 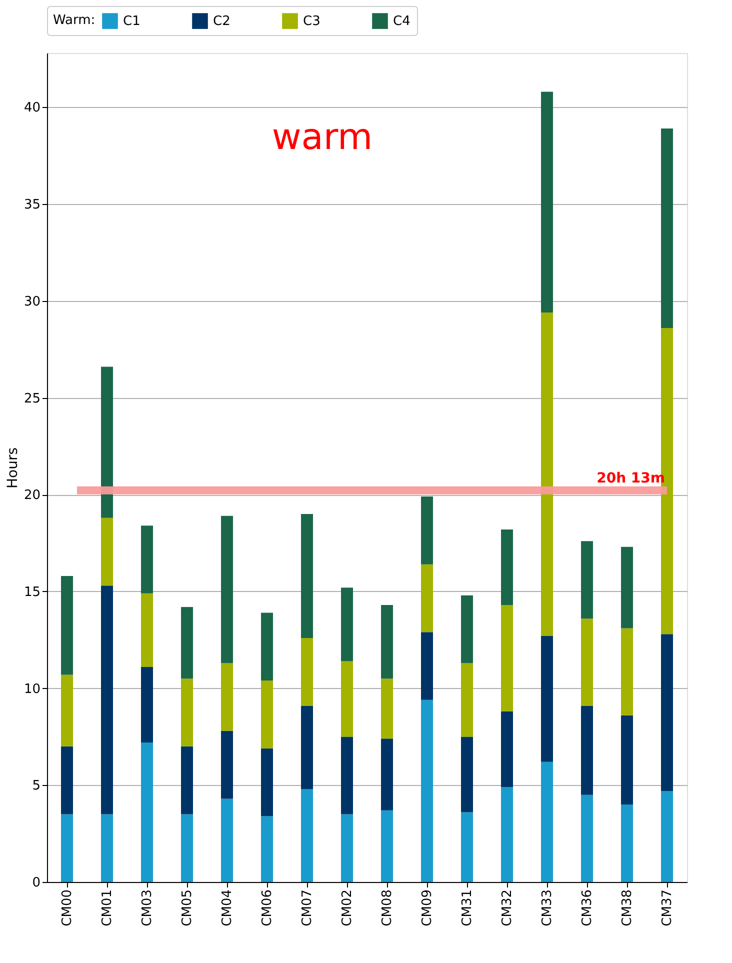 What do you see at coordinates (147, 908) in the screenshot?
I see `x-tick-label: CM03` at bounding box center [147, 908].